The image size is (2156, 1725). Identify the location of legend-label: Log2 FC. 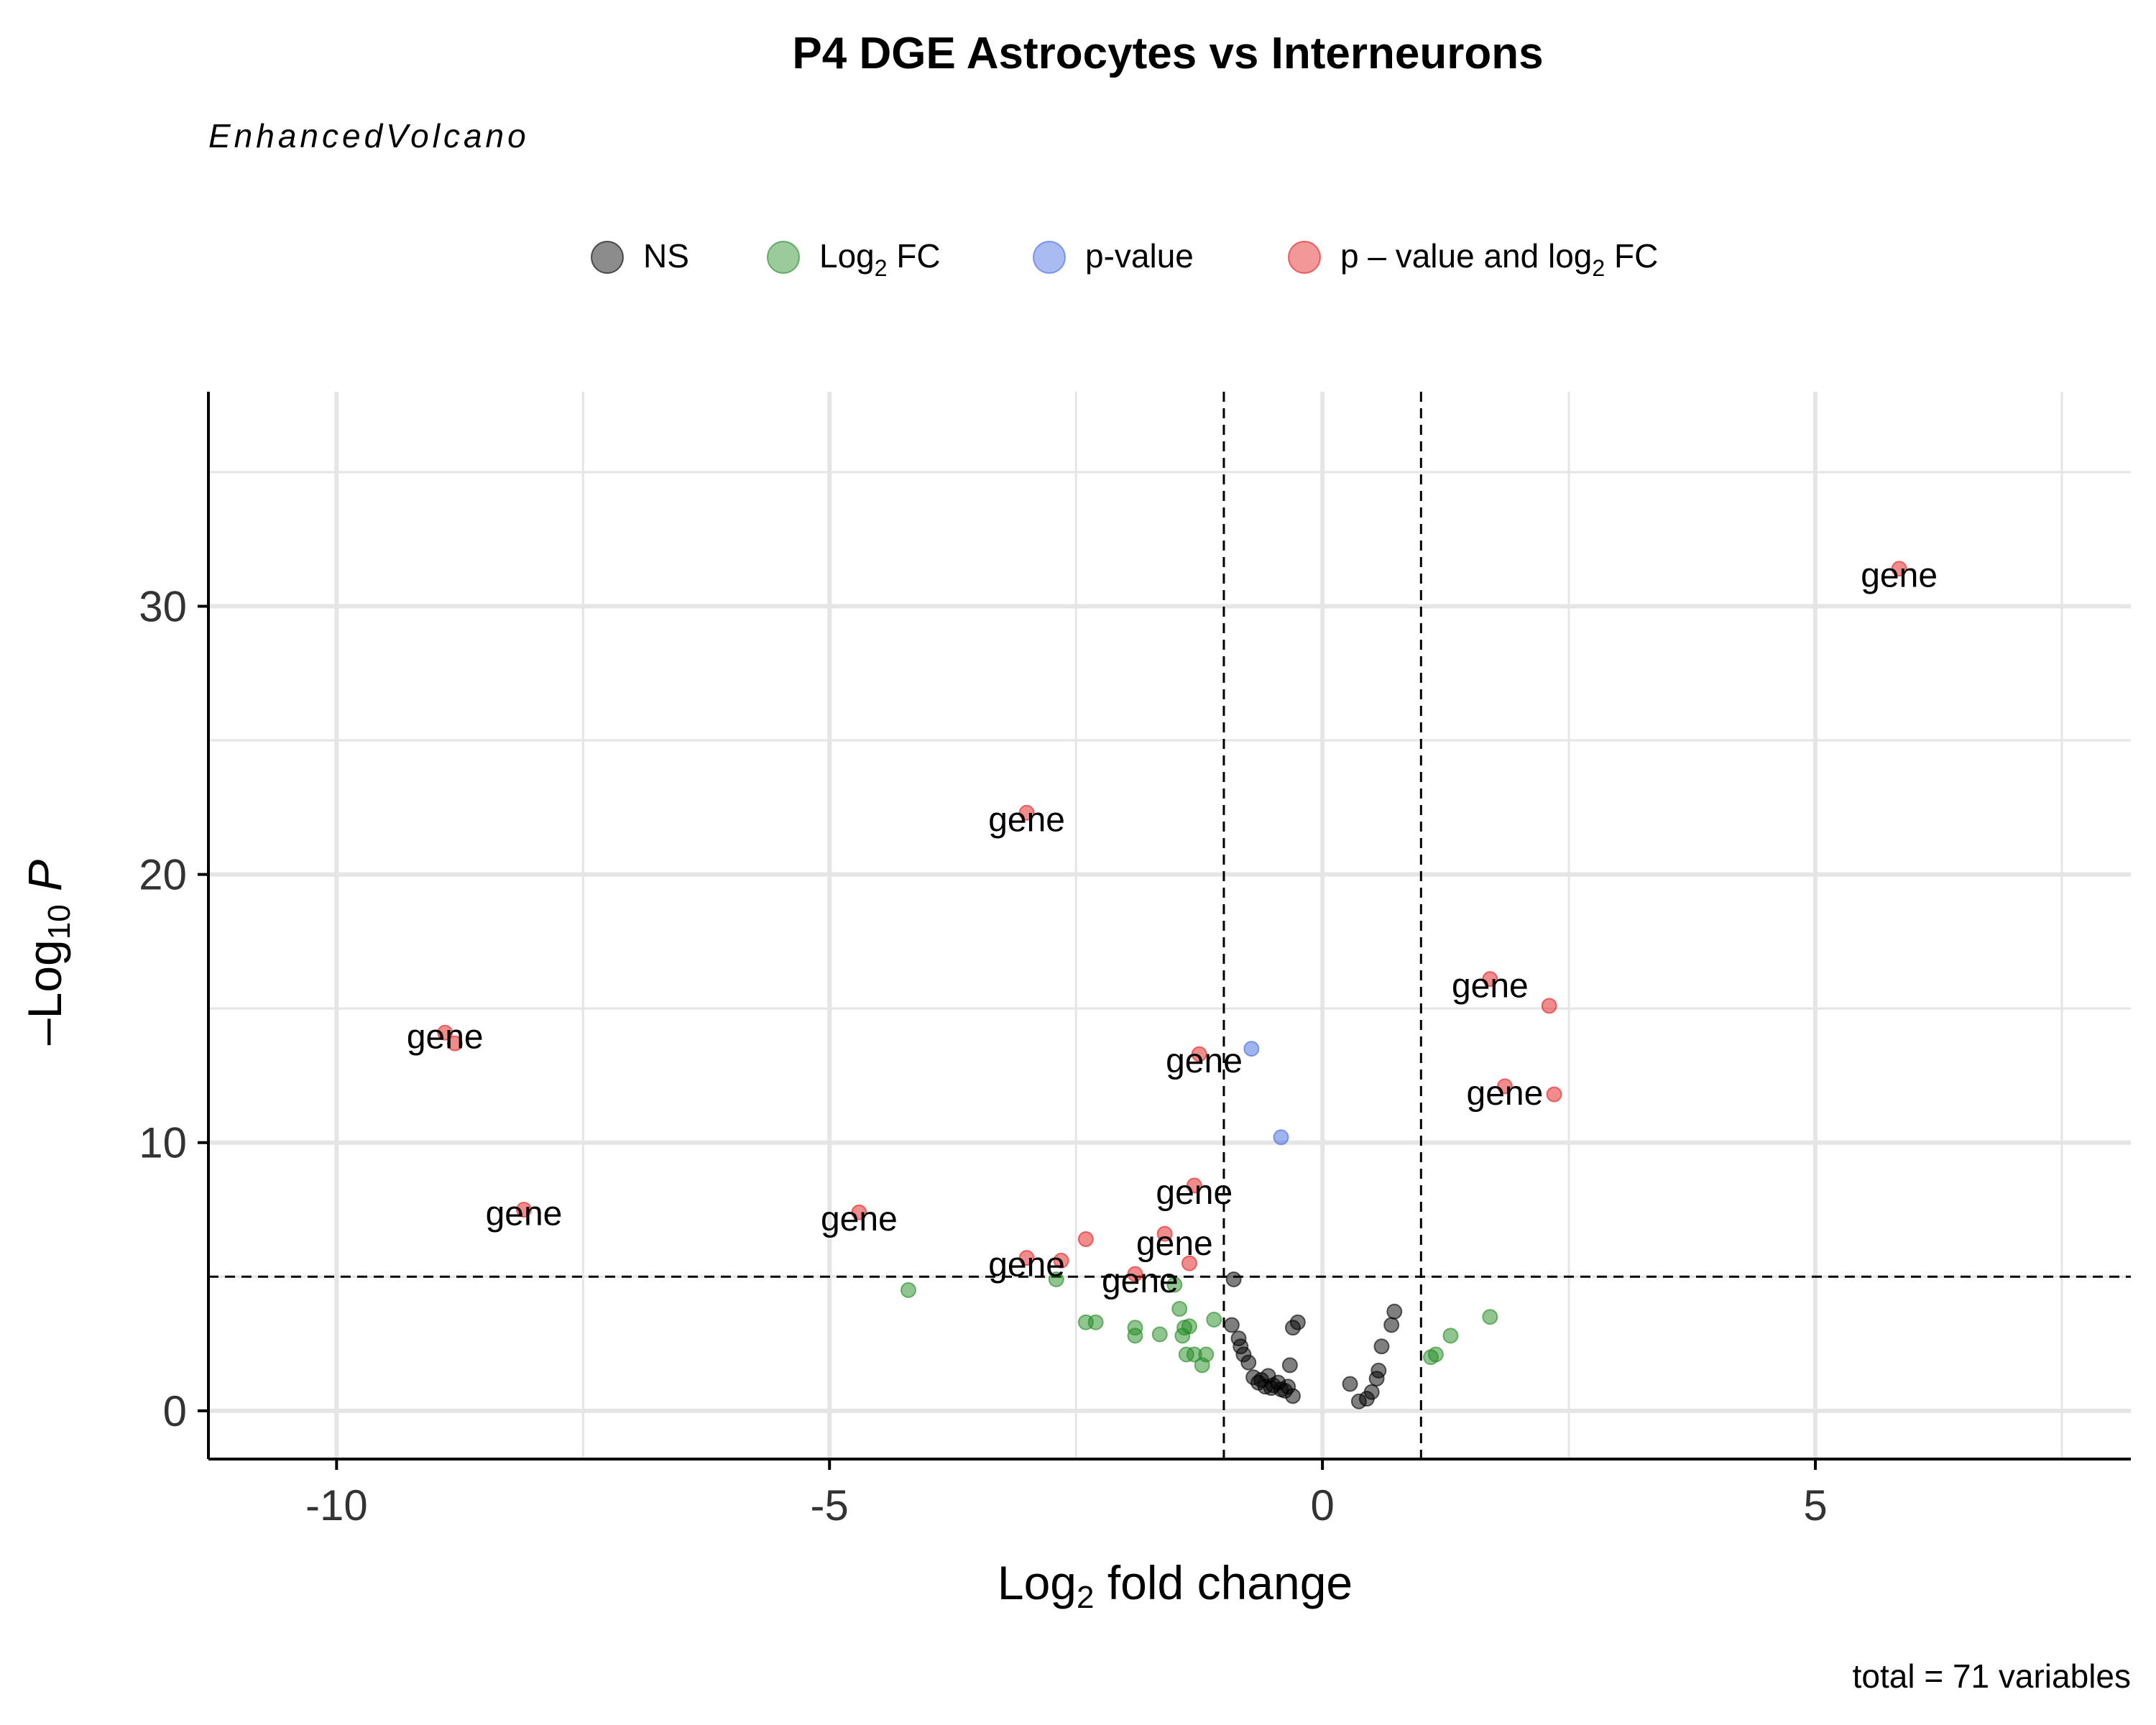
(880, 259).